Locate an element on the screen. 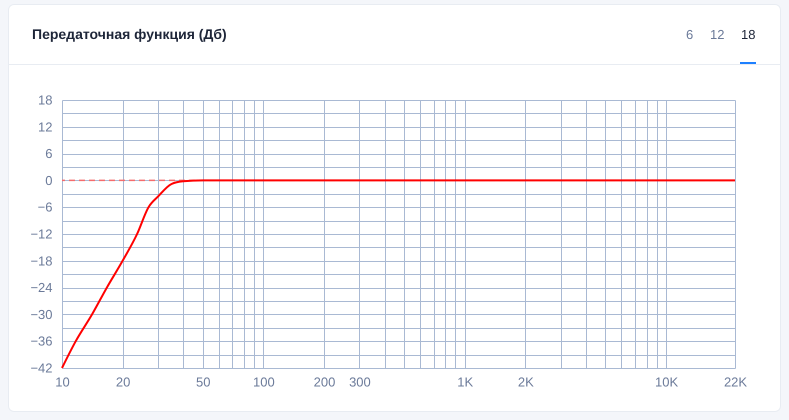 The width and height of the screenshot is (789, 420). x-tick-label: 2K is located at coordinates (526, 382).